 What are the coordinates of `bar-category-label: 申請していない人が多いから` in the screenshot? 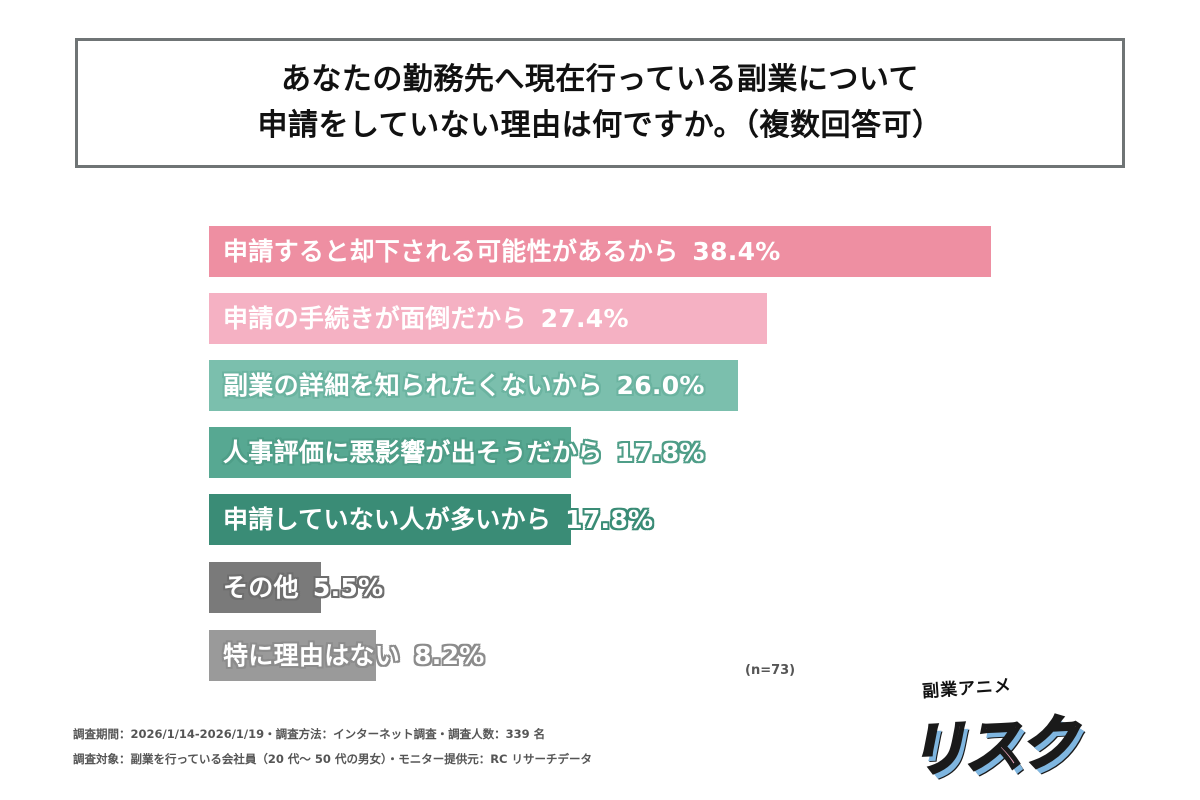 It's located at (387, 519).